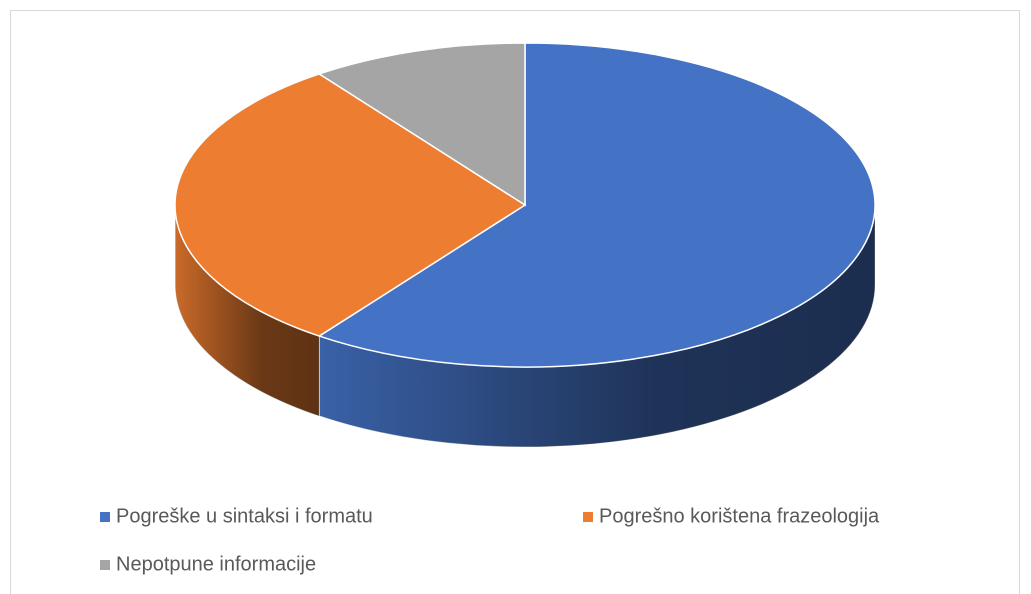 The image size is (1031, 594). I want to click on legend-label: Nepotpune informacije, so click(216, 564).